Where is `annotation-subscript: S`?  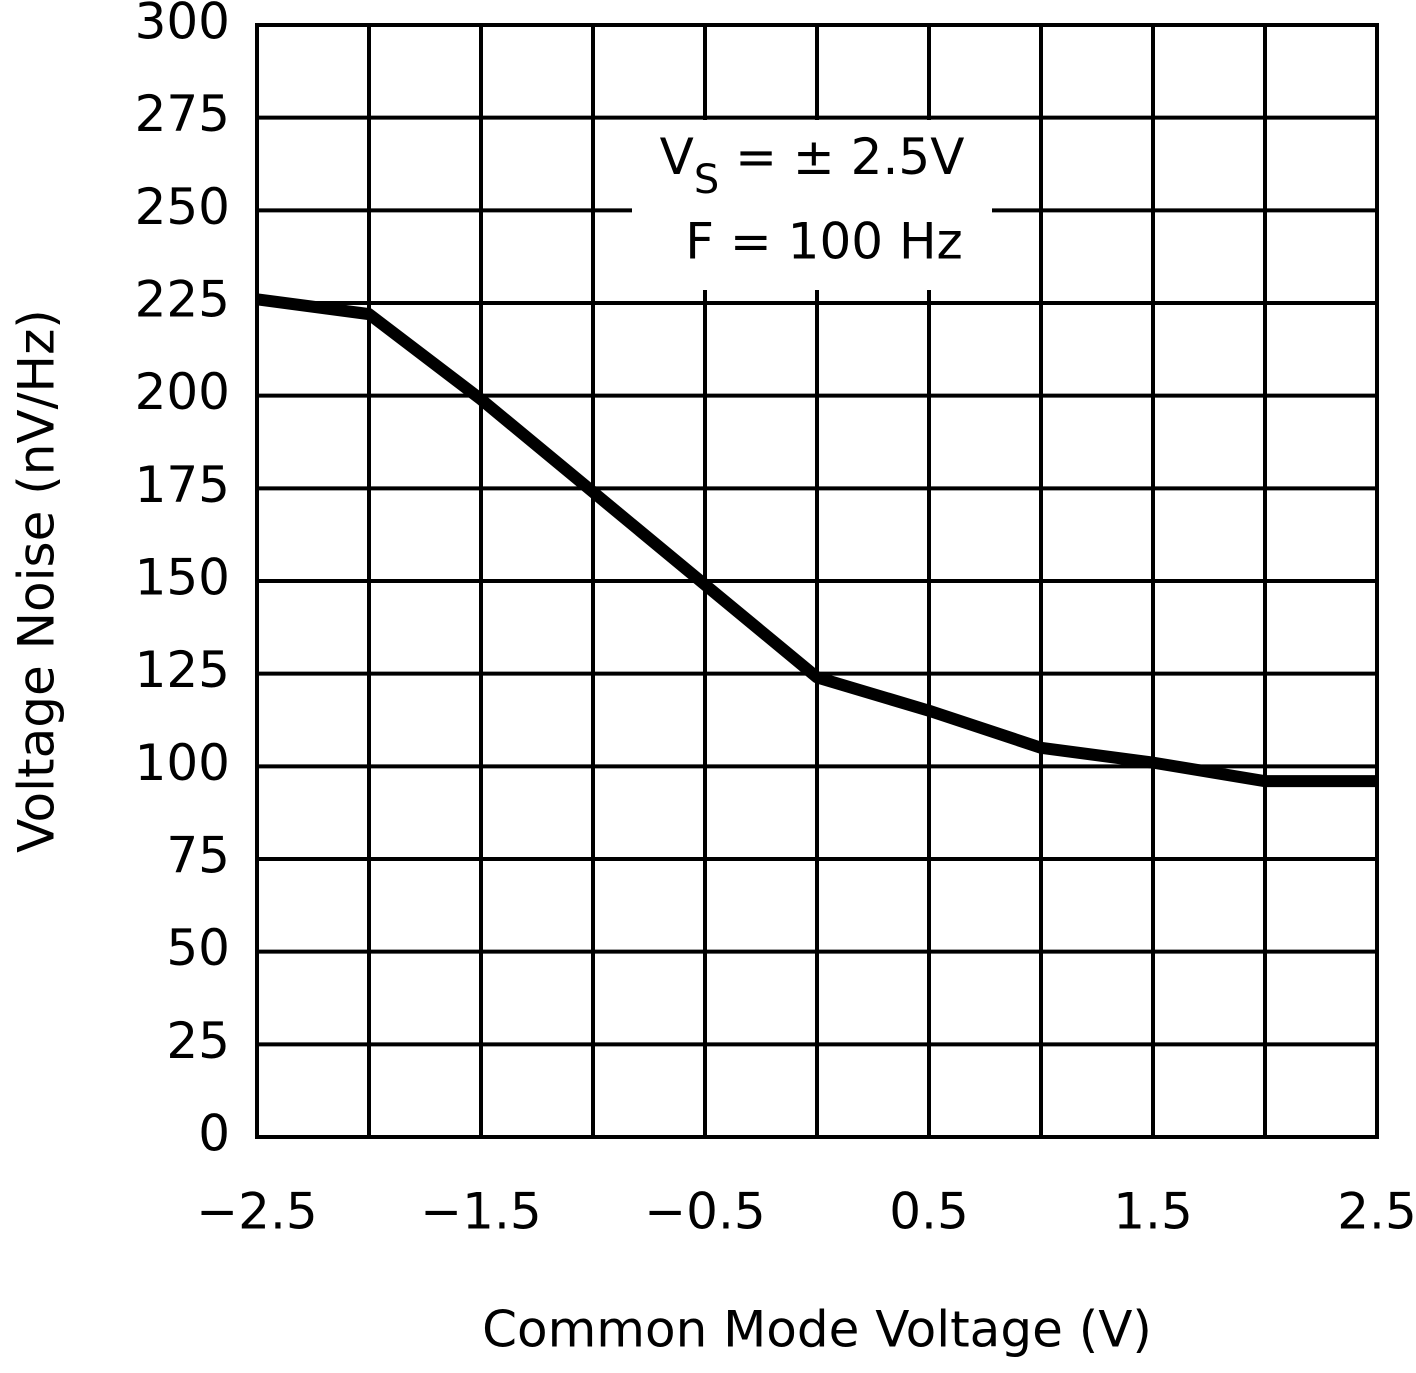
annotation-subscript: S is located at coordinates (706, 180).